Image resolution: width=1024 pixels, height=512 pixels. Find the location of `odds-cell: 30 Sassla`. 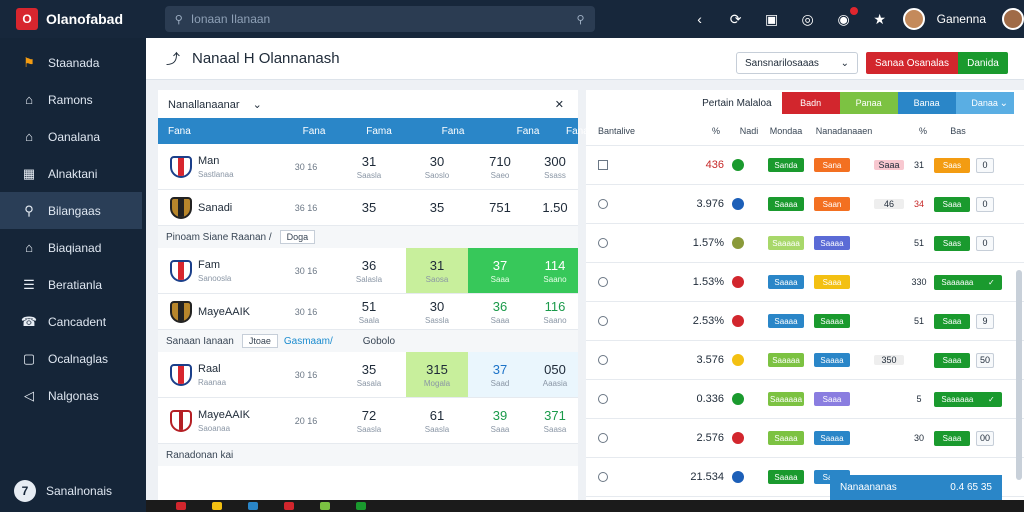

odds-cell: 30 Sassla is located at coordinates (437, 311).